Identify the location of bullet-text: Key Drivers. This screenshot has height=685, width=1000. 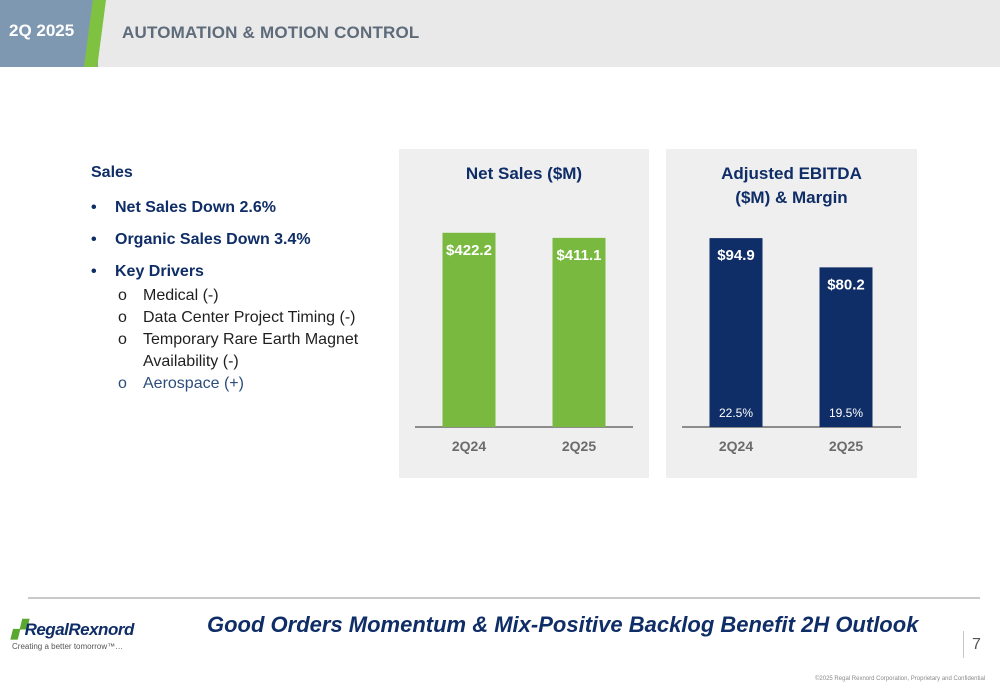
(159, 271).